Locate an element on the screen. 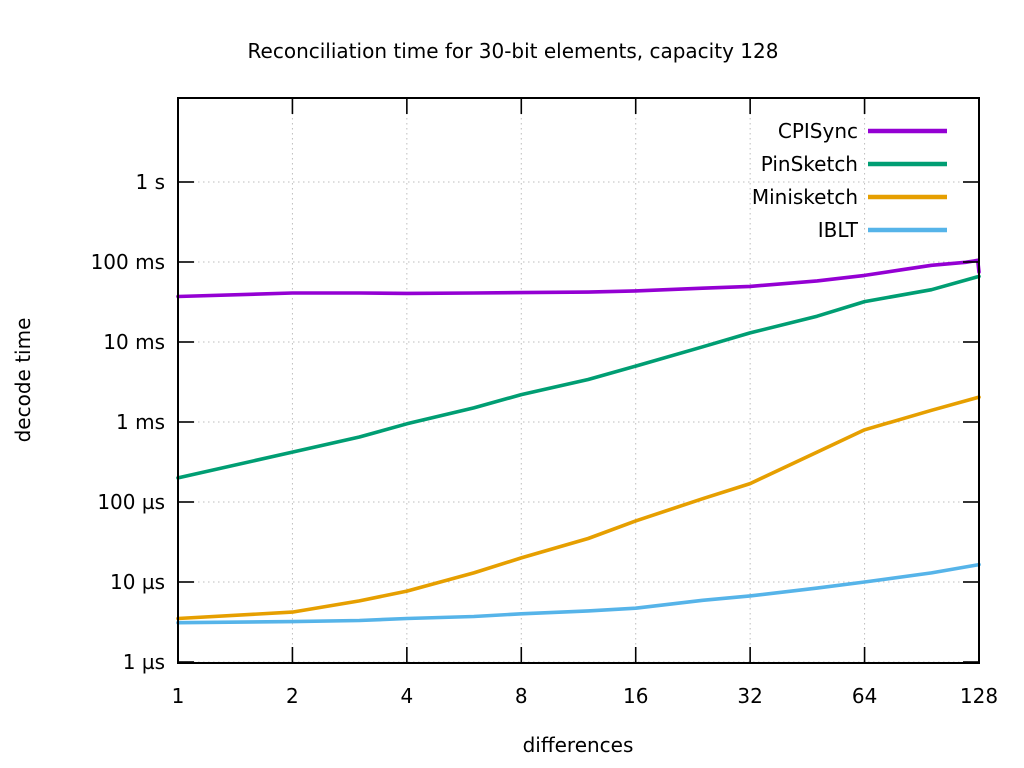 This screenshot has width=1024, height=768. legend-entry: CPISync is located at coordinates (862, 131).